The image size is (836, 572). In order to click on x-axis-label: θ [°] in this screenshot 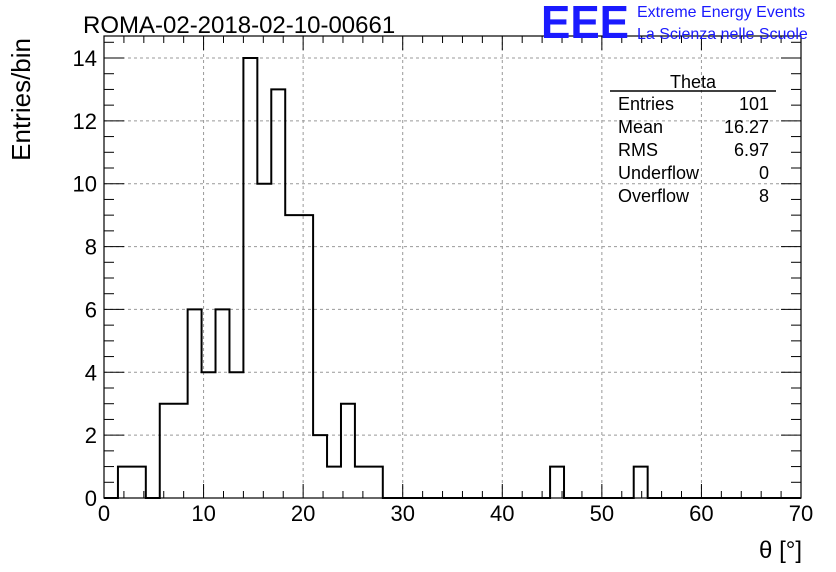, I will do `click(780, 550)`.